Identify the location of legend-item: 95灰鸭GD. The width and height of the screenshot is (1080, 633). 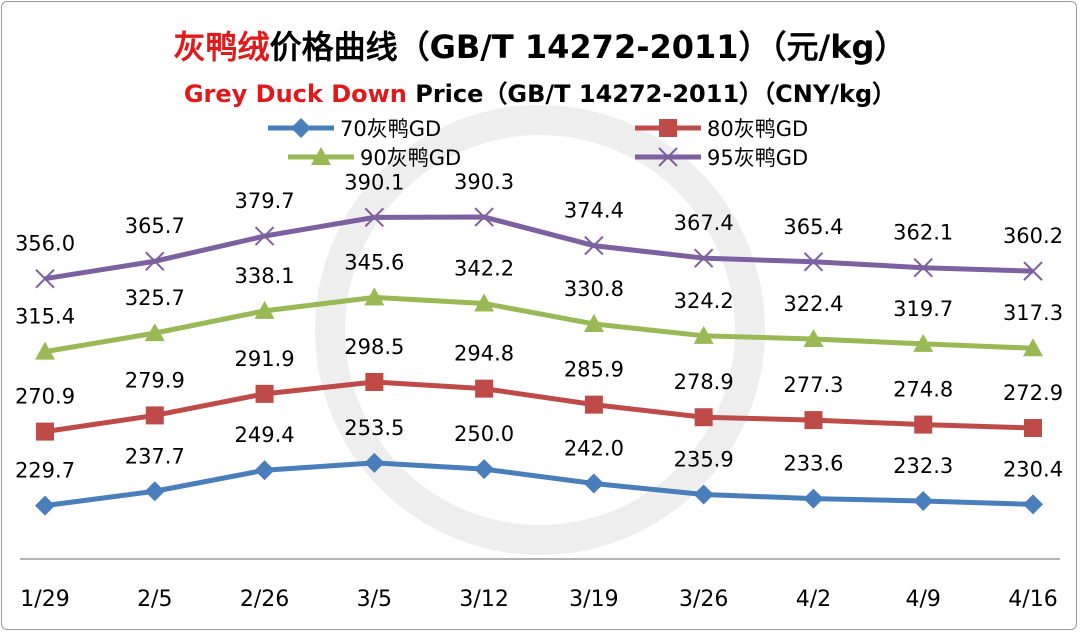
(721, 158).